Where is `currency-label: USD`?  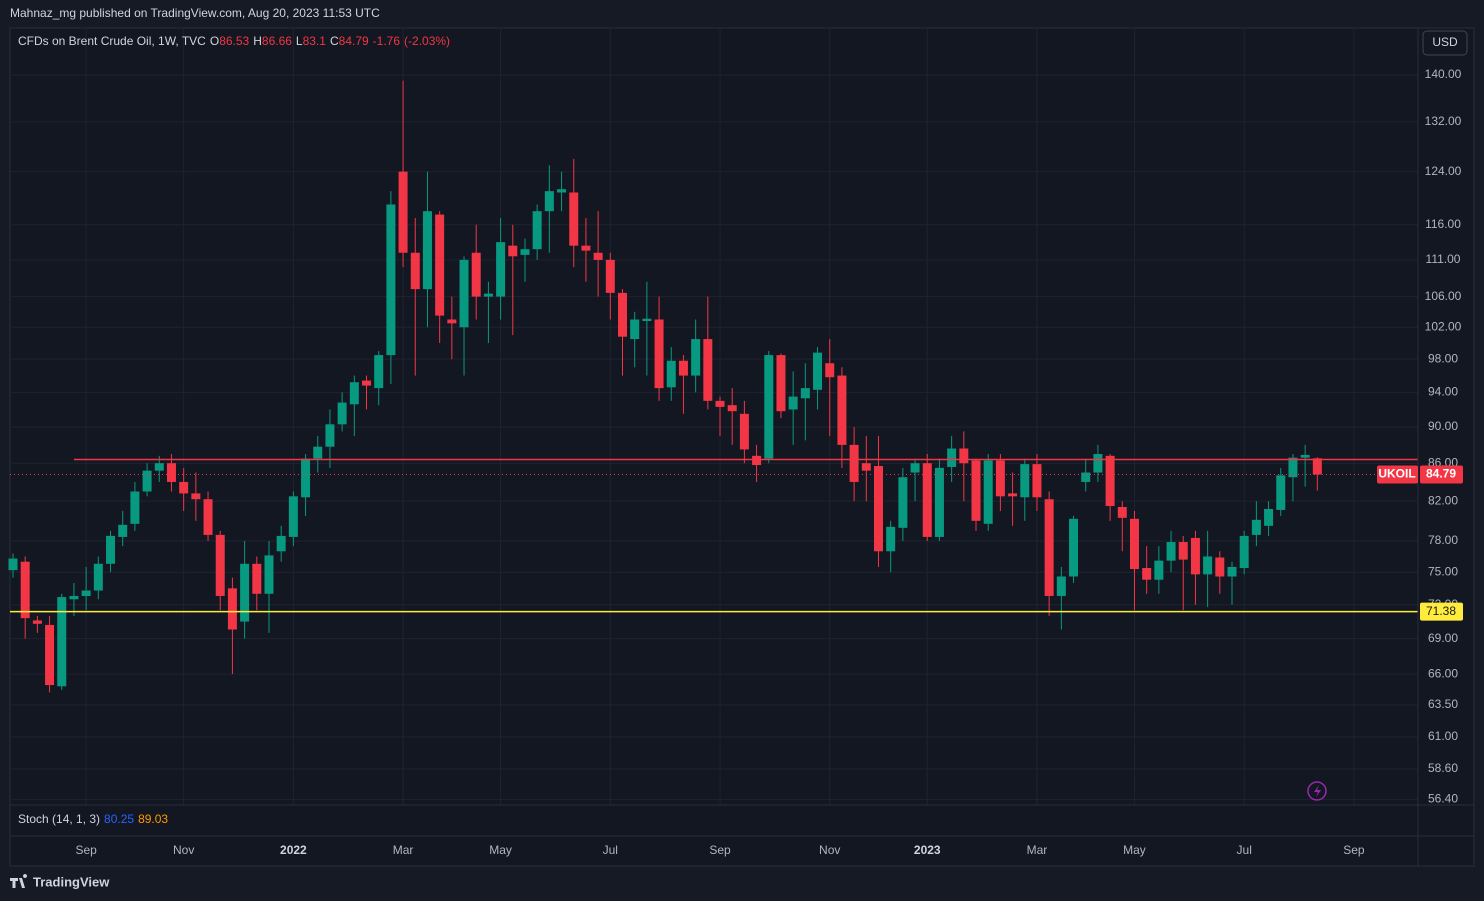
currency-label: USD is located at coordinates (1445, 42).